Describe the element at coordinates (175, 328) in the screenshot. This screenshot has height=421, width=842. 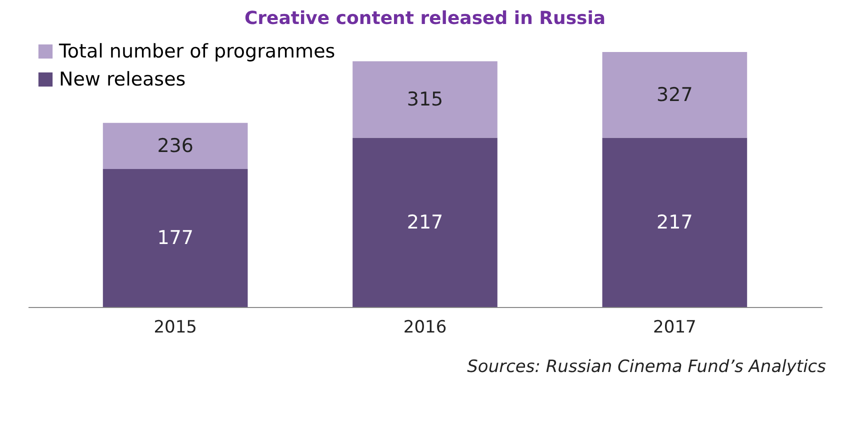
I see `x-tick-label: 2015` at that location.